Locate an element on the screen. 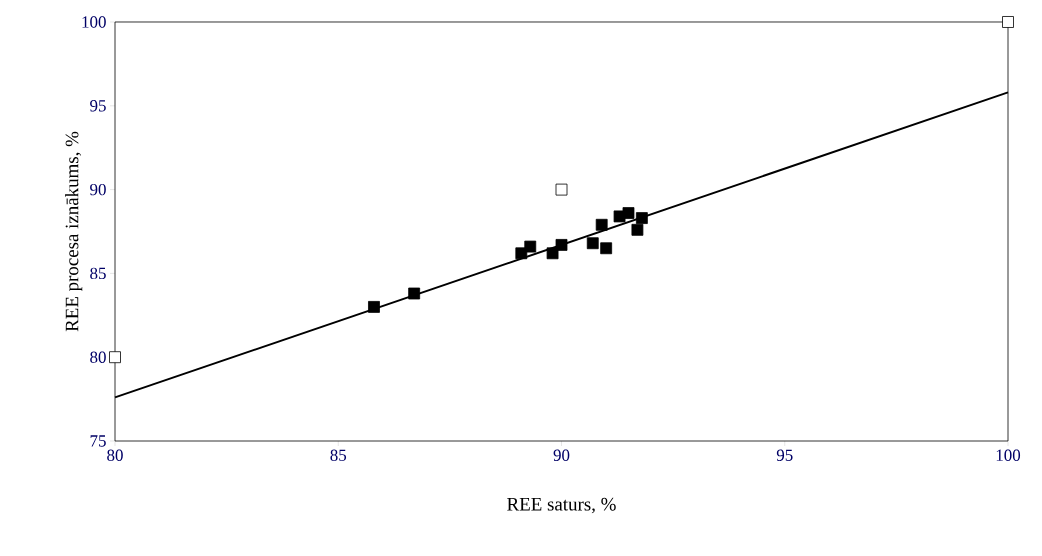 The image size is (1042, 556). y-tick-label: 80 is located at coordinates (98, 357).